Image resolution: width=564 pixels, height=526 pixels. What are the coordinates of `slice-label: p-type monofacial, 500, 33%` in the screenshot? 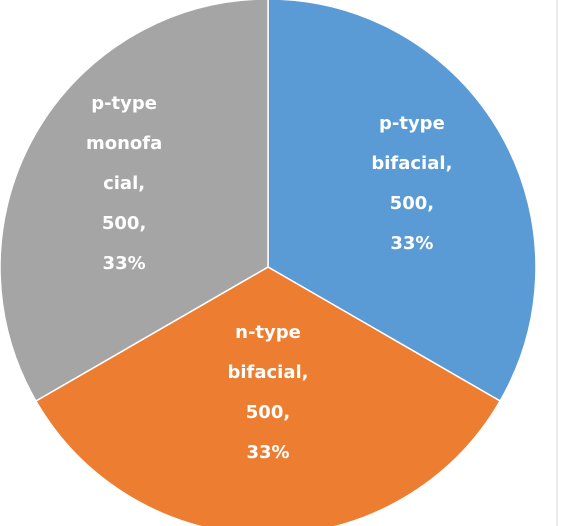 It's located at (124, 184).